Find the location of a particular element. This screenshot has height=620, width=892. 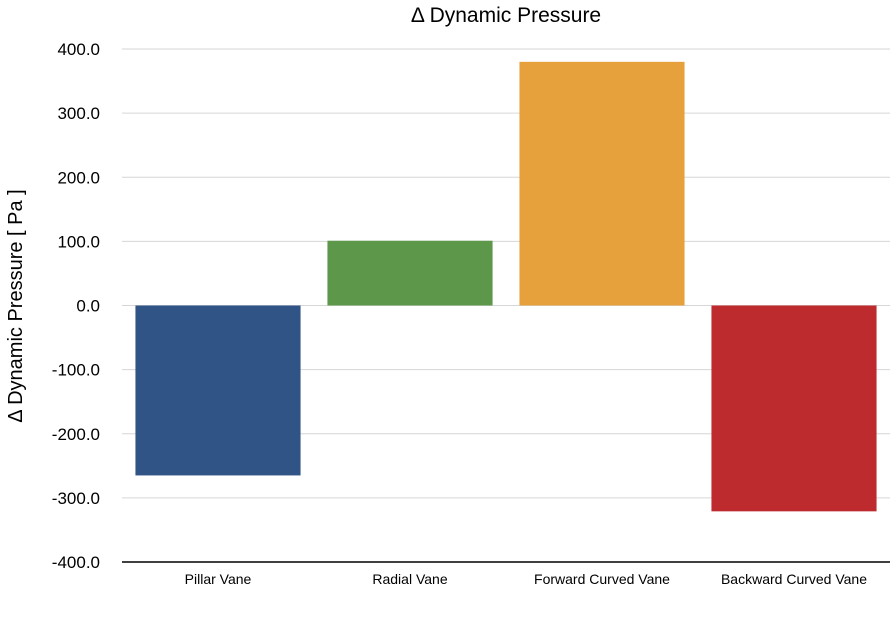

bar-radial-vane is located at coordinates (410, 273).